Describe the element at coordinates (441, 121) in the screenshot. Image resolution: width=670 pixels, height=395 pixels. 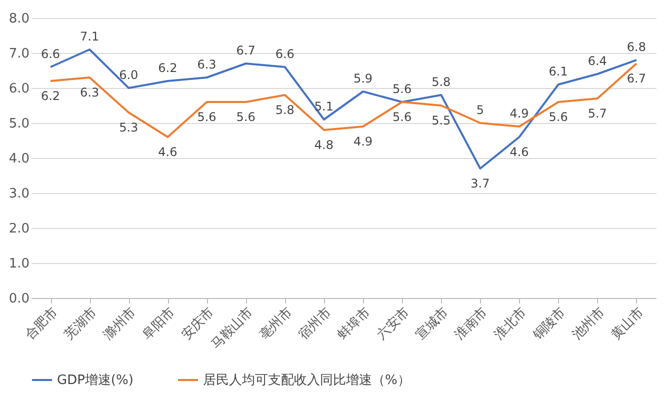
I see `data-label: 5.5` at that location.